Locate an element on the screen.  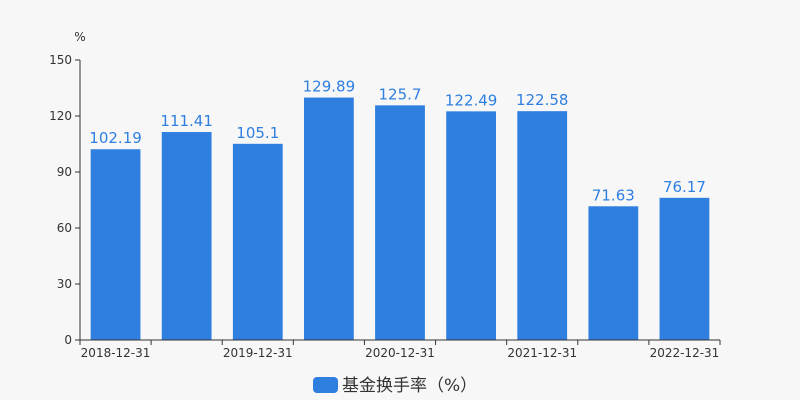
bar-value-label: 122.58 is located at coordinates (542, 100).